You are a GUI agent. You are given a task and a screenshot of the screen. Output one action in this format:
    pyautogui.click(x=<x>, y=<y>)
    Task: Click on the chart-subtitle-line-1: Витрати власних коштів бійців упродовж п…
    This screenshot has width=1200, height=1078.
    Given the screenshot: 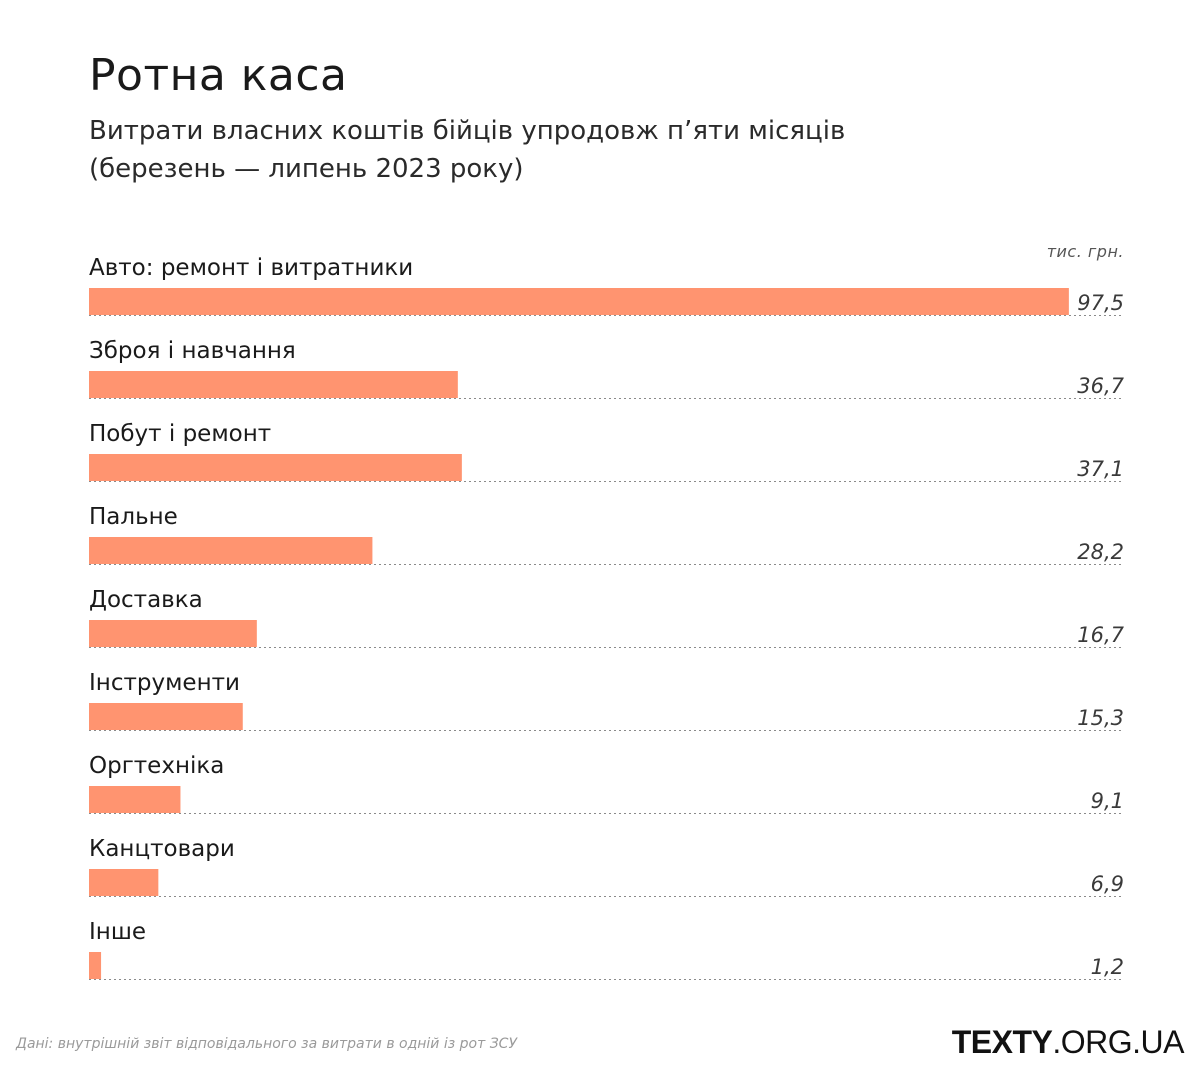 What is the action you would take?
    pyautogui.click(x=467, y=131)
    